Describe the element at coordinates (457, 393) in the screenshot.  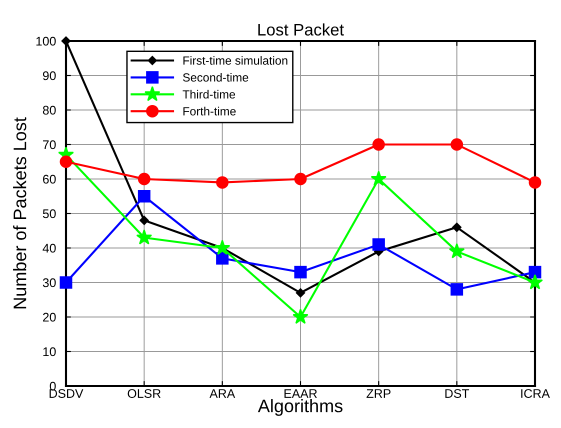
I see `x-tick-label: DST` at that location.